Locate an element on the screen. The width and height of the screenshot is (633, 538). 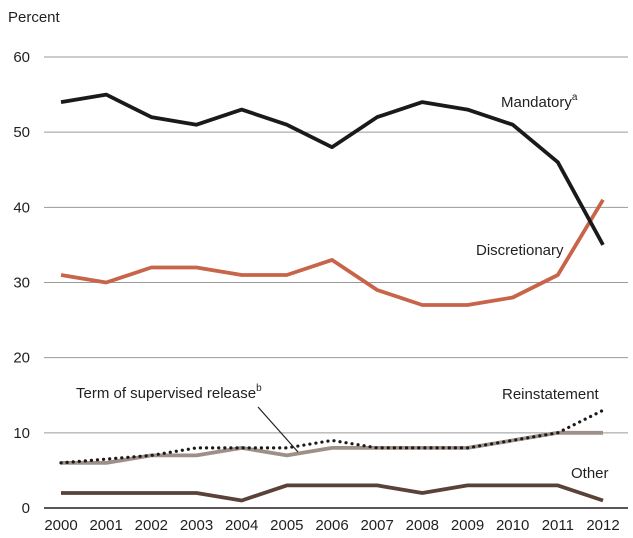
x-tick-label: 2012 is located at coordinates (602, 525).